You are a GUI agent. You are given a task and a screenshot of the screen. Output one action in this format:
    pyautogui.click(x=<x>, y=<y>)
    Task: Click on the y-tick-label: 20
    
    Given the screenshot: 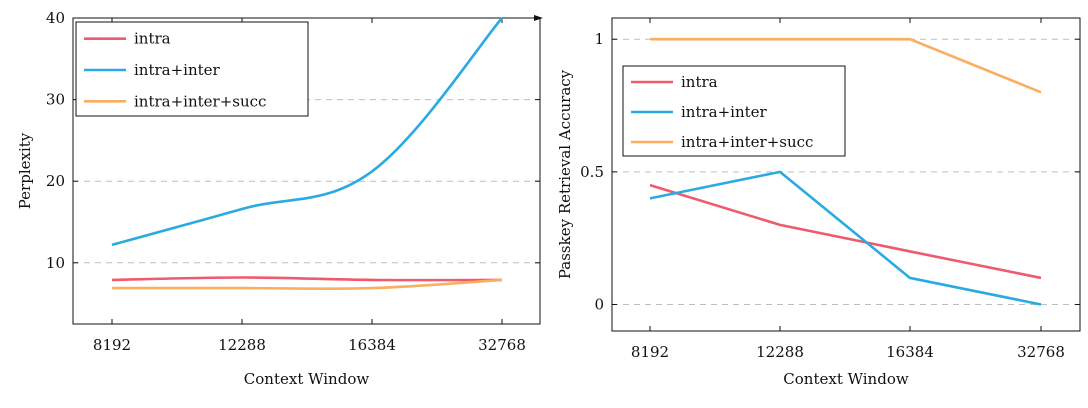 What is the action you would take?
    pyautogui.click(x=55, y=181)
    